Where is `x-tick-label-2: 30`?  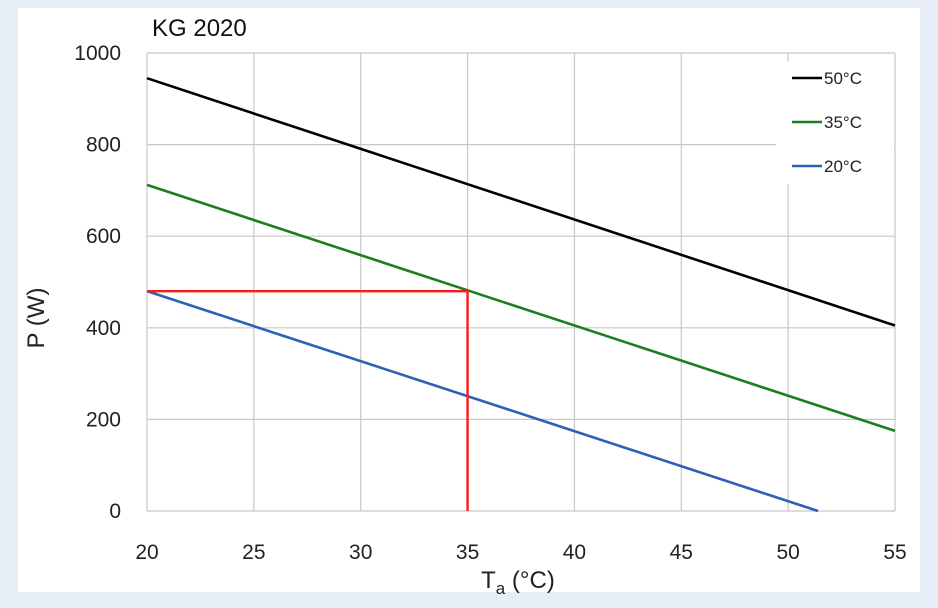
x-tick-label-2: 30 is located at coordinates (360, 552).